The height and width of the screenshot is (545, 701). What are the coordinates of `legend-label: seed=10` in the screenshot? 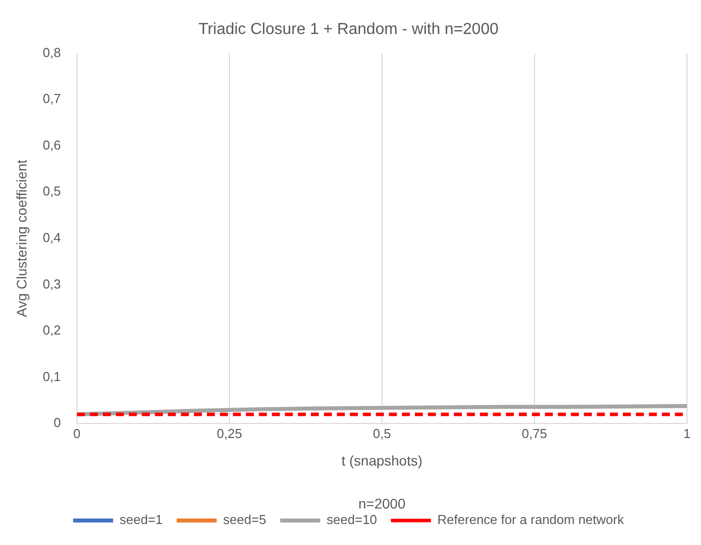 It's located at (351, 520).